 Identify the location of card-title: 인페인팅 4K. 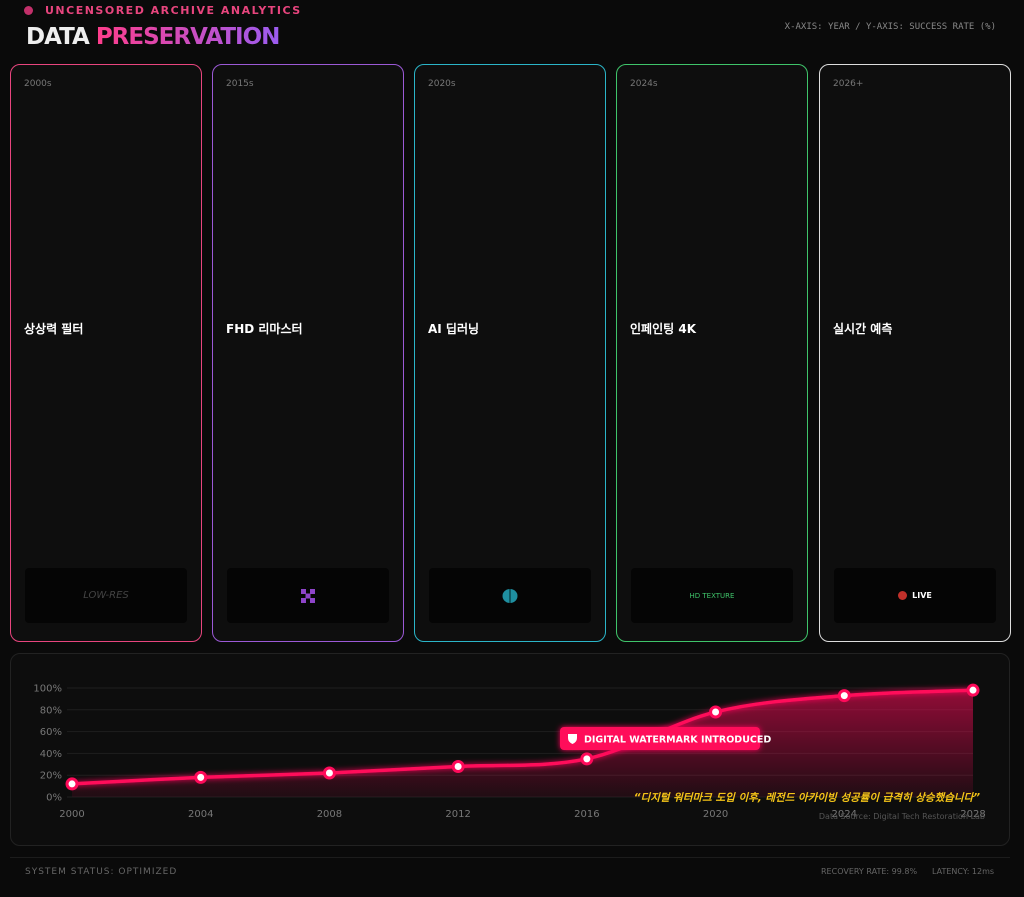
(663, 329).